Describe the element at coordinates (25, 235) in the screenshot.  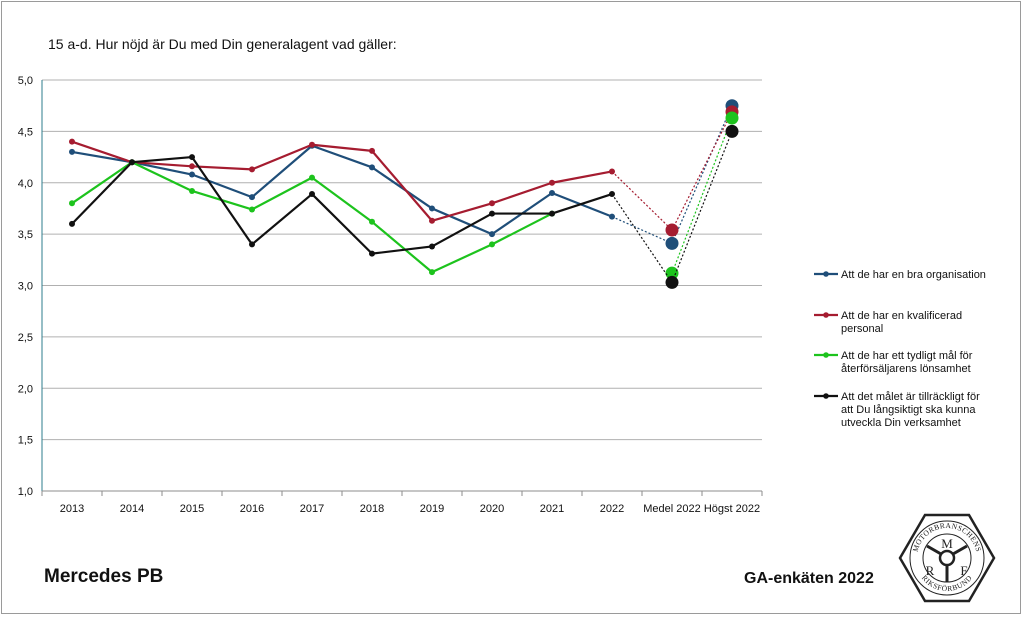
I see `y-tick-label: 3,5` at that location.